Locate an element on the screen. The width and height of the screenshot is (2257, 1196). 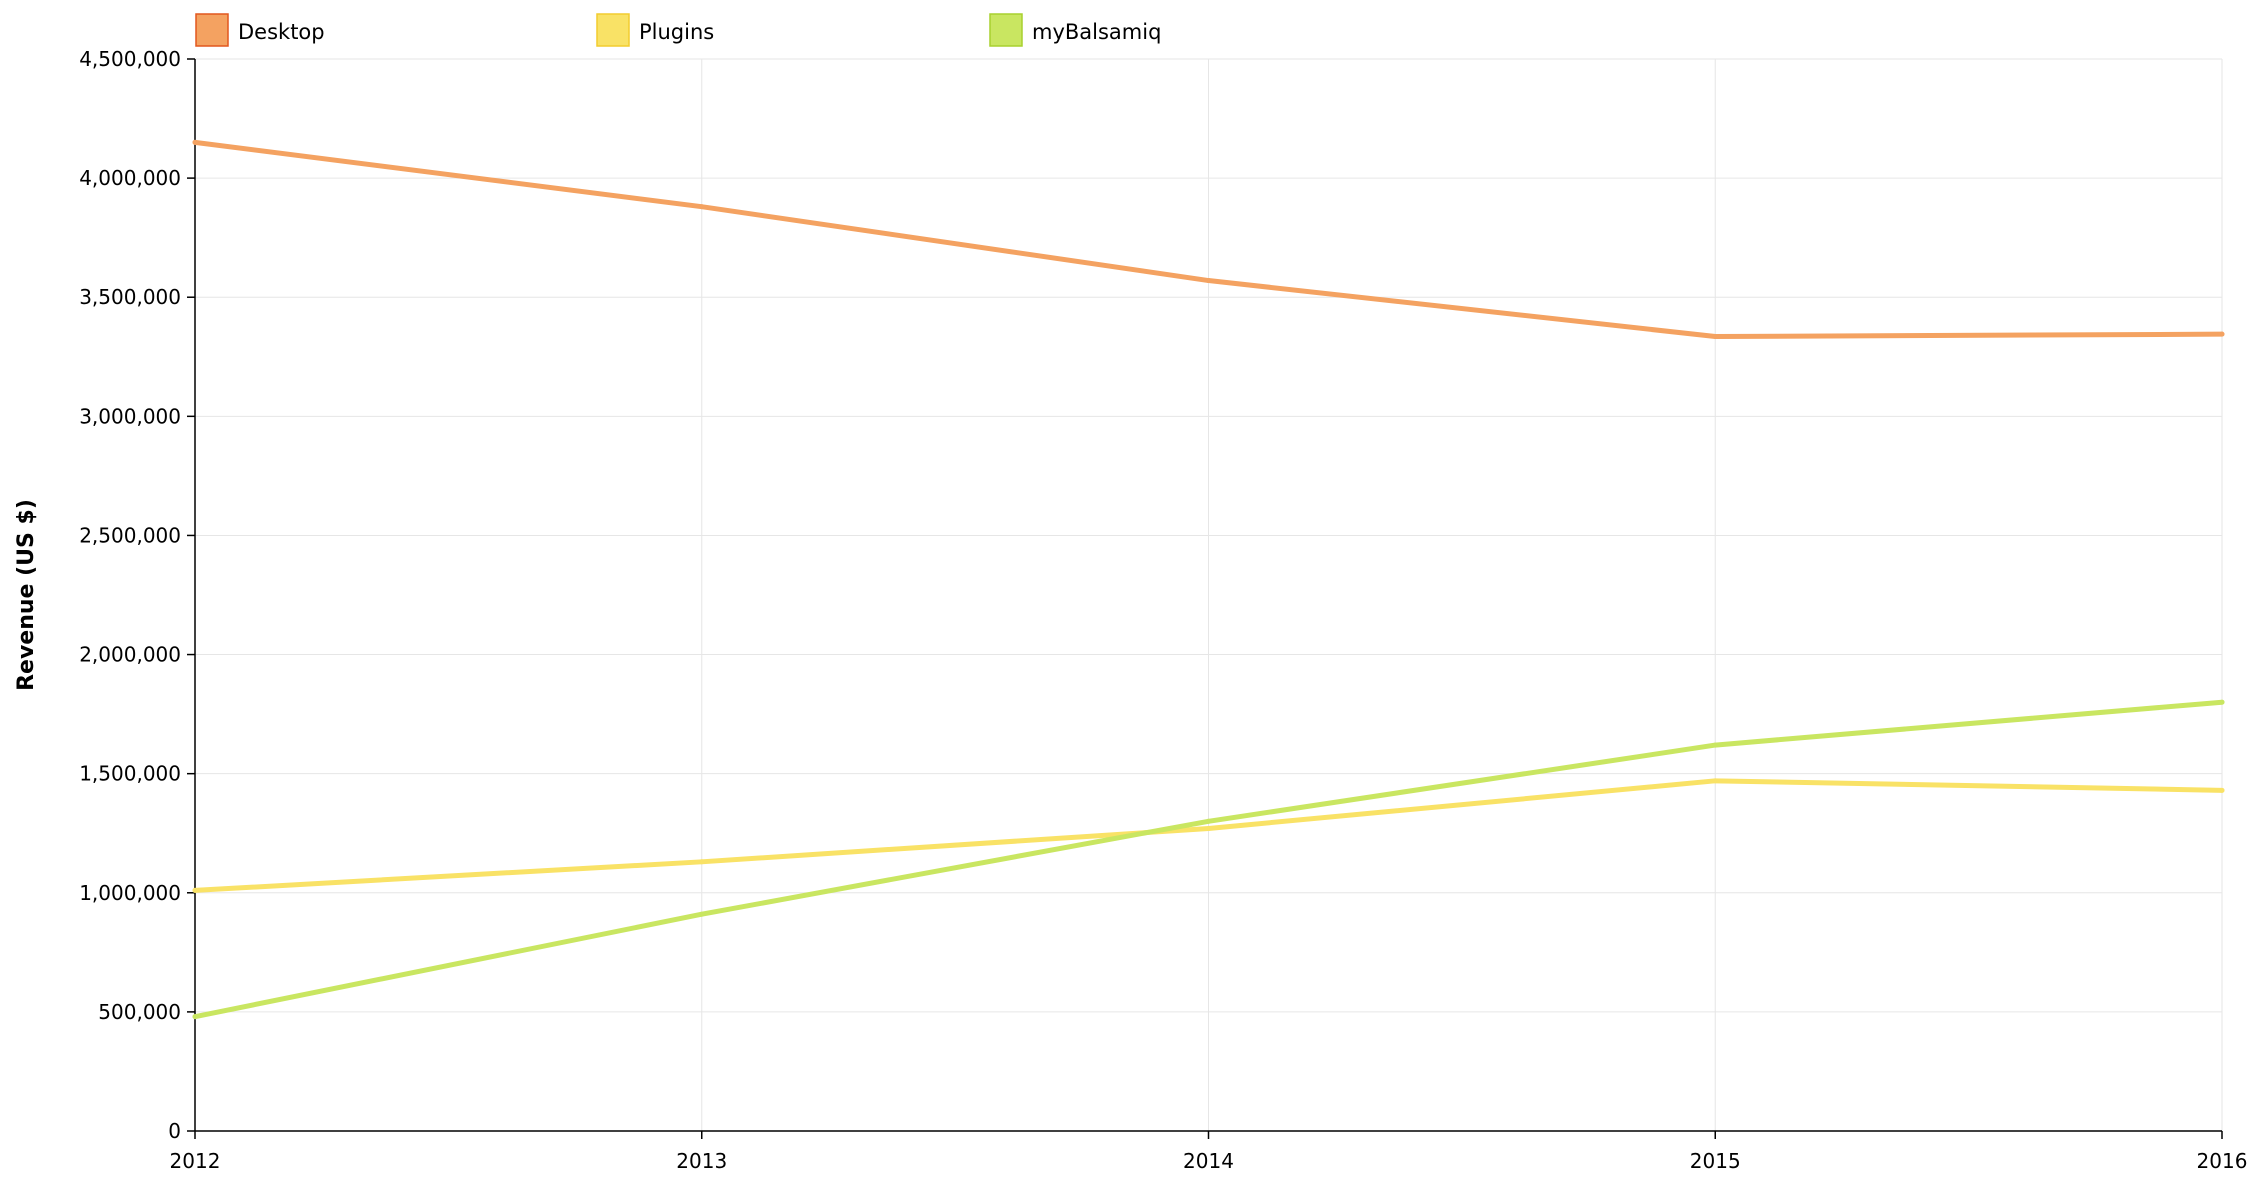
x-tick-label: 2015 is located at coordinates (1715, 1161).